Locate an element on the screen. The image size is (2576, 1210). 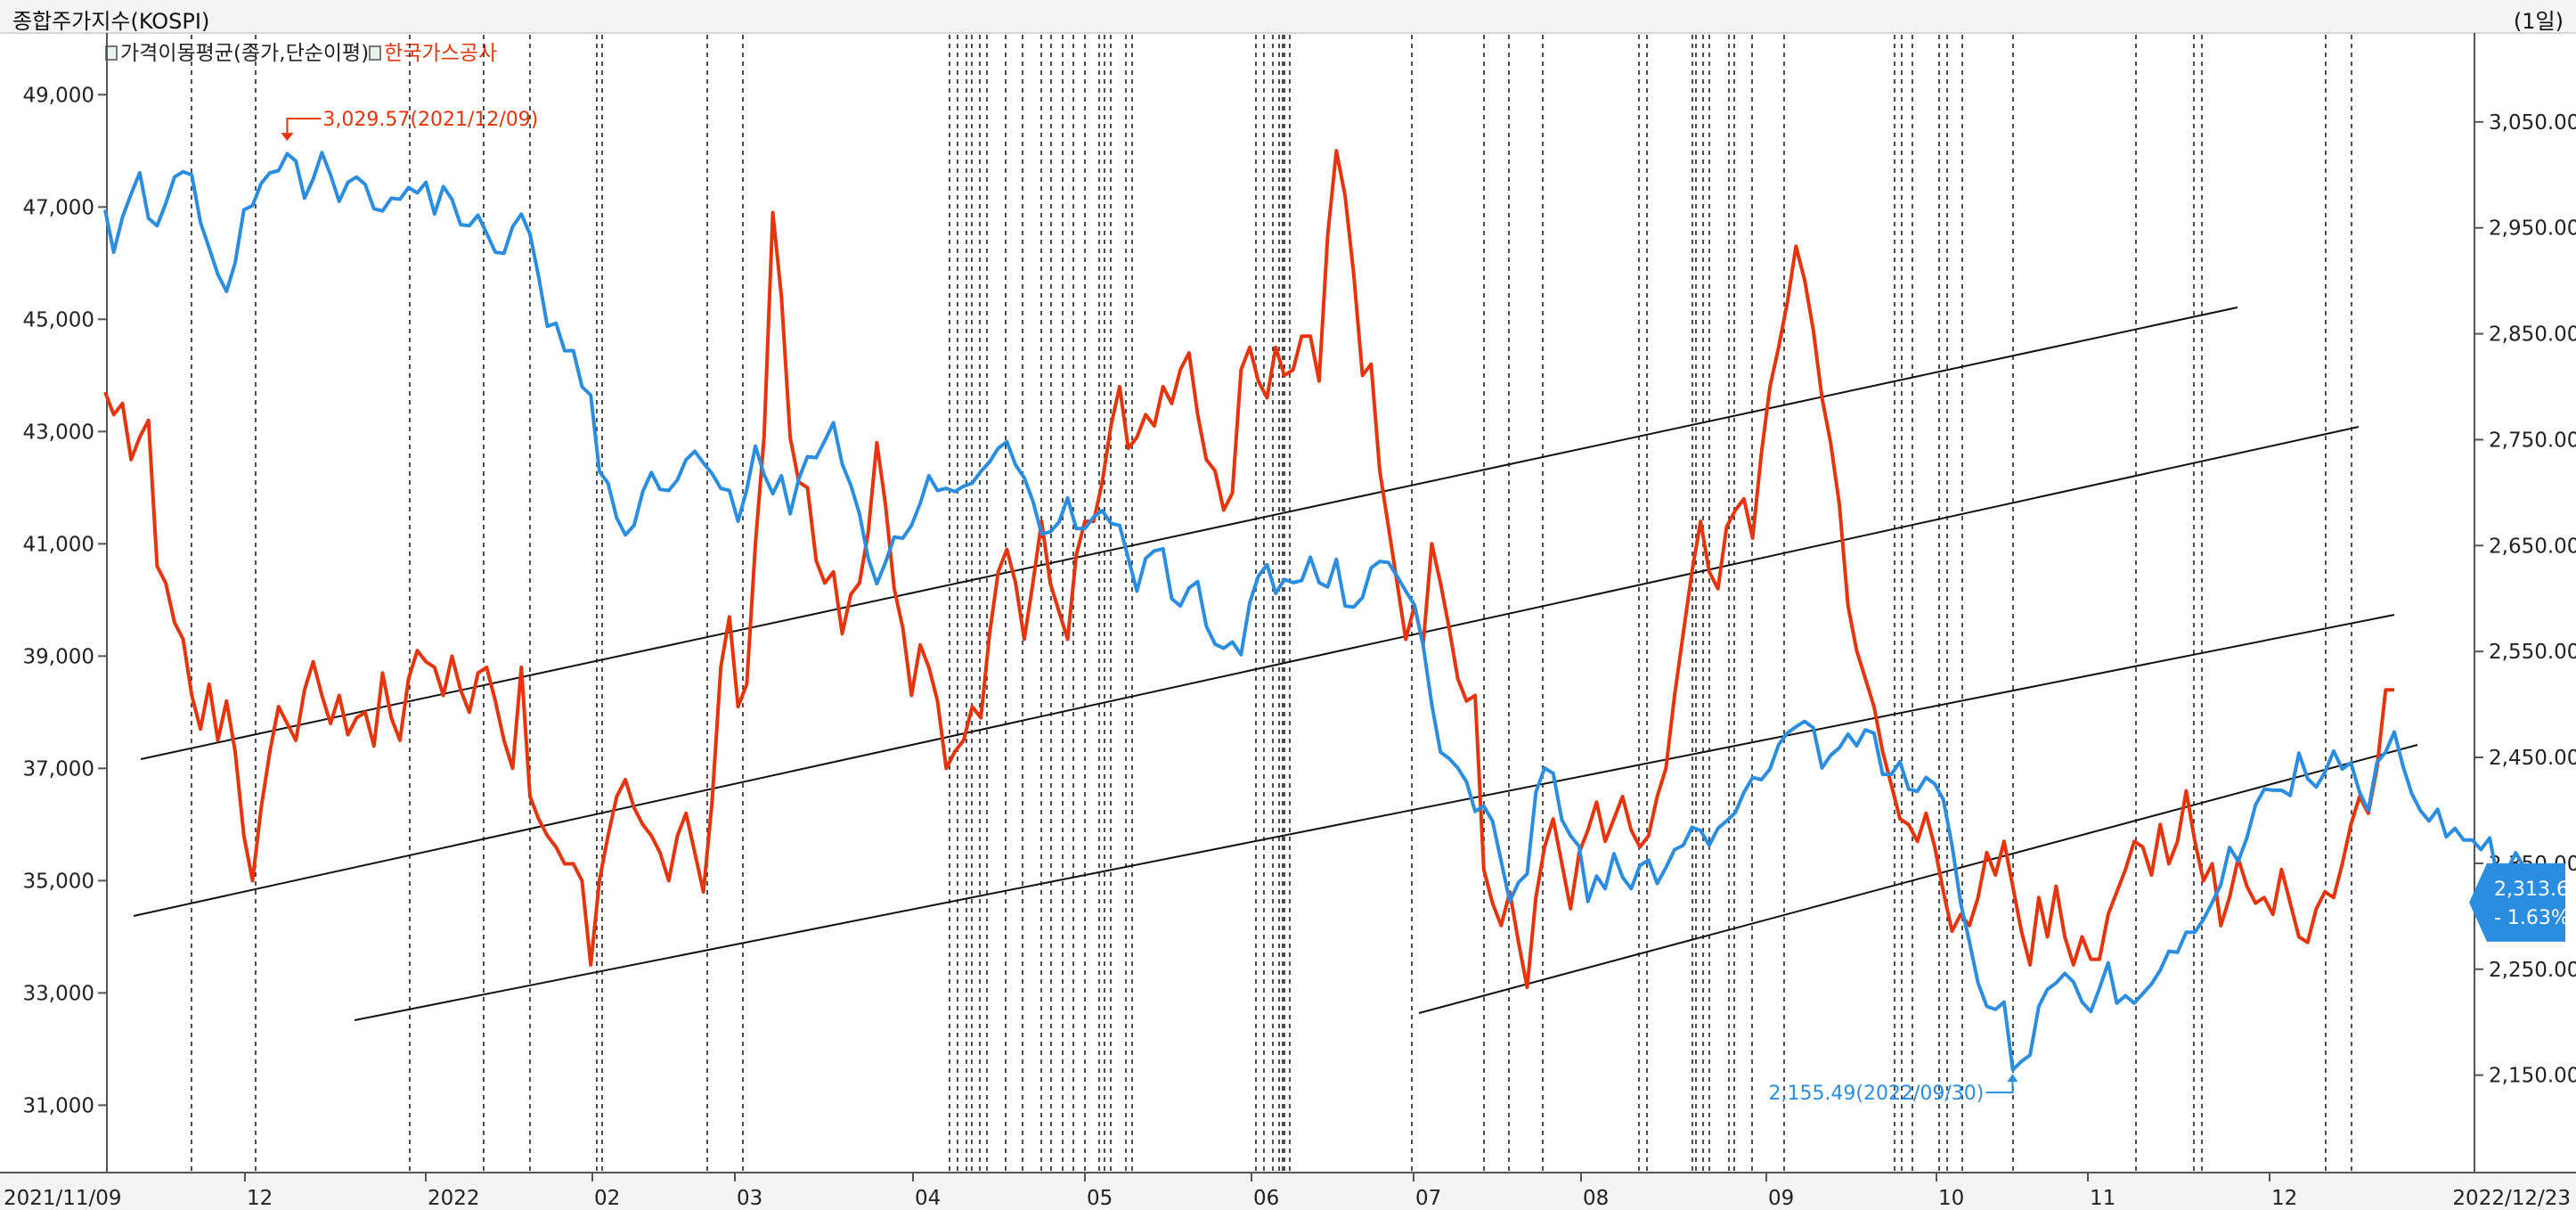
max-annotation-label: 3,029.57(2021/12/09) is located at coordinates (430, 120).